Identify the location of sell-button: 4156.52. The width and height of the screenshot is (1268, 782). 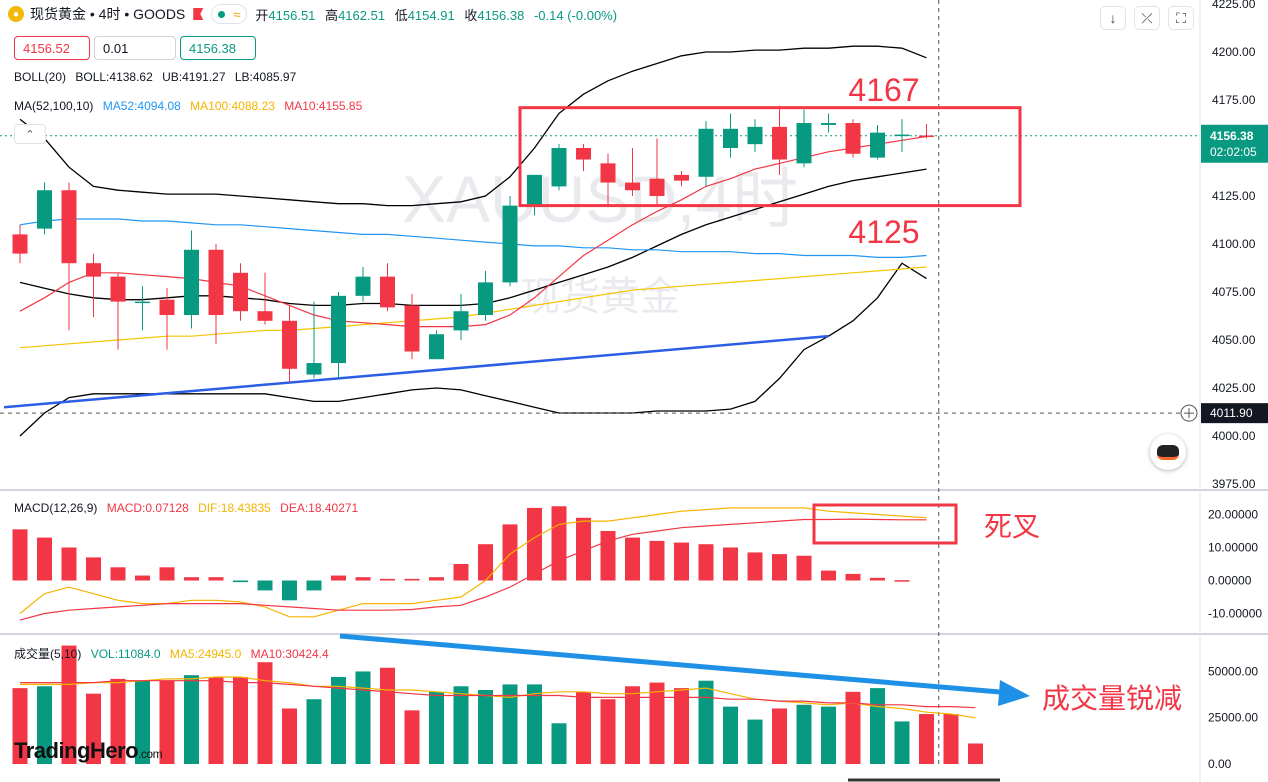
(52, 48).